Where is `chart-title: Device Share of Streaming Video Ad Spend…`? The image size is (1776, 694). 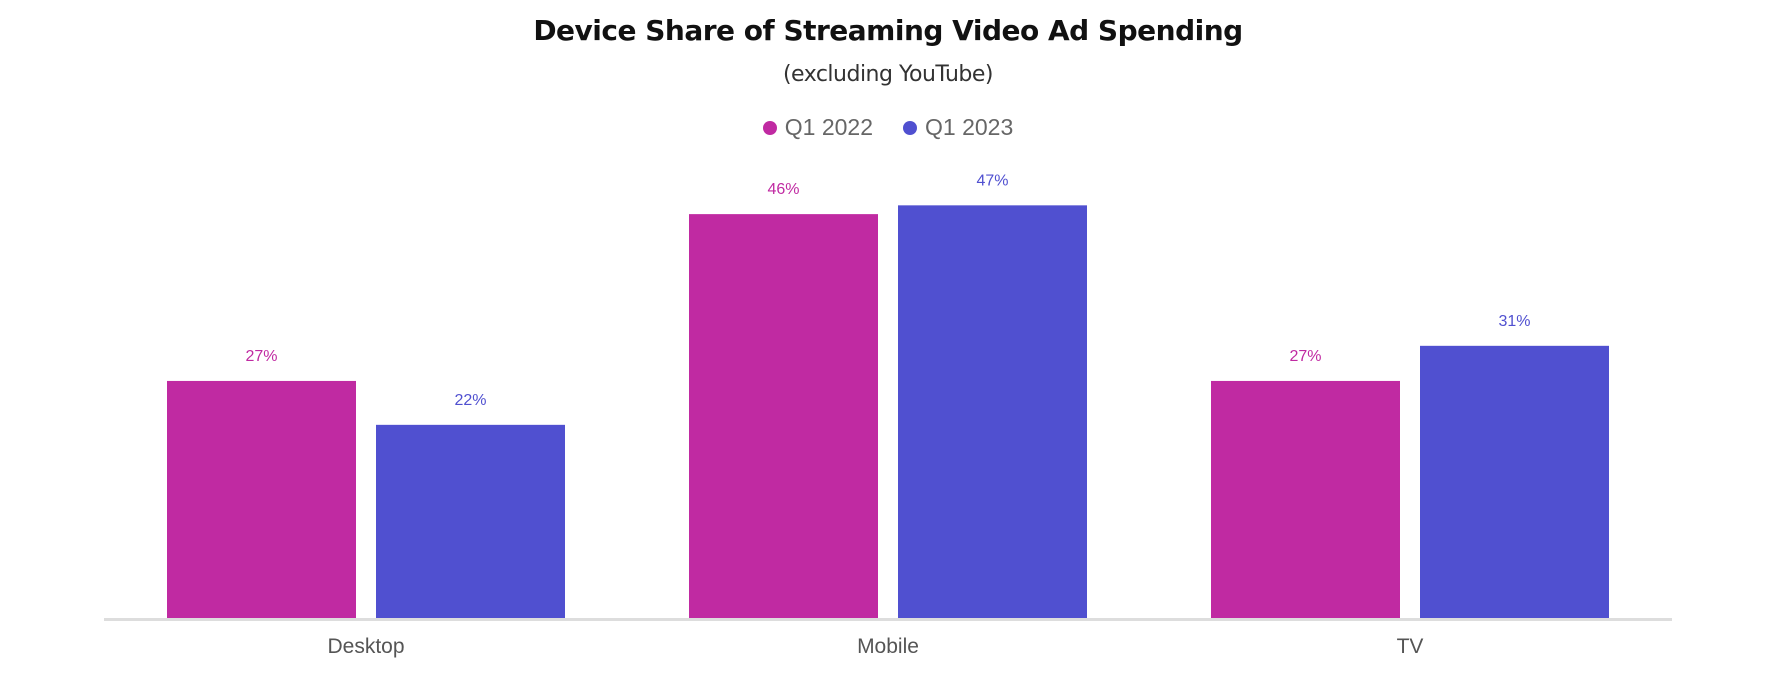
chart-title: Device Share of Streaming Video Ad Spend… is located at coordinates (888, 30).